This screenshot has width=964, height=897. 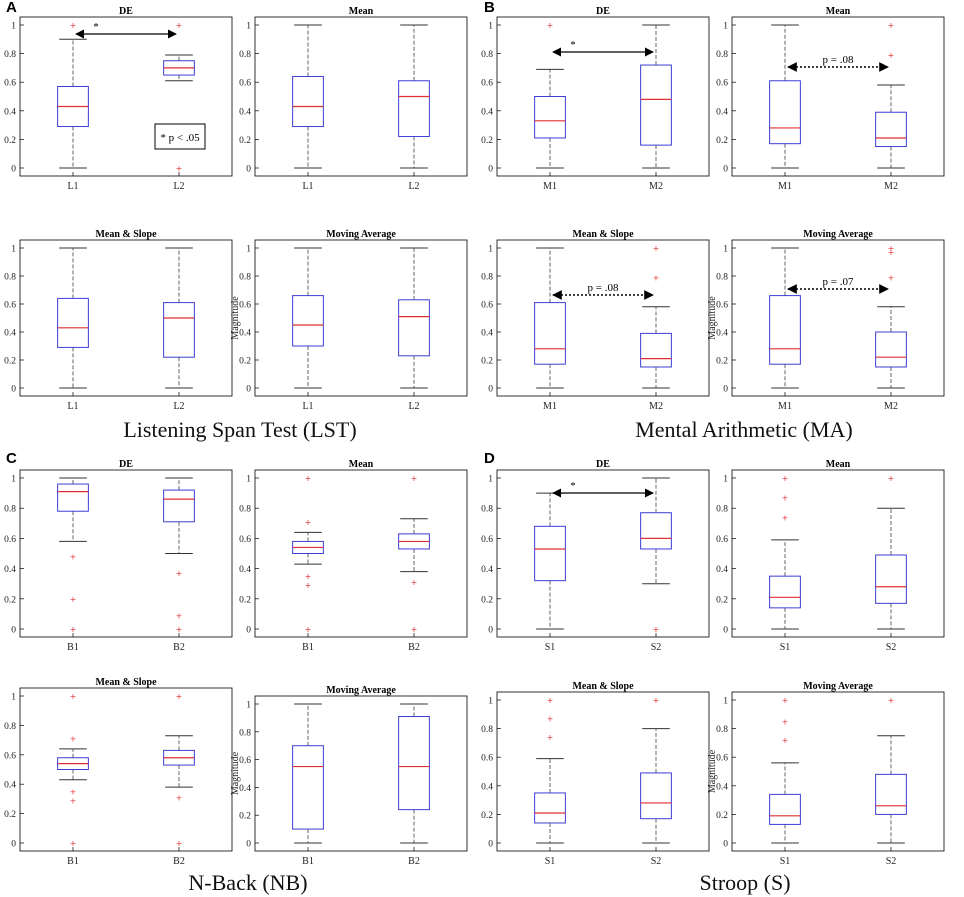 I want to click on box-l2: L2, so click(x=414, y=329).